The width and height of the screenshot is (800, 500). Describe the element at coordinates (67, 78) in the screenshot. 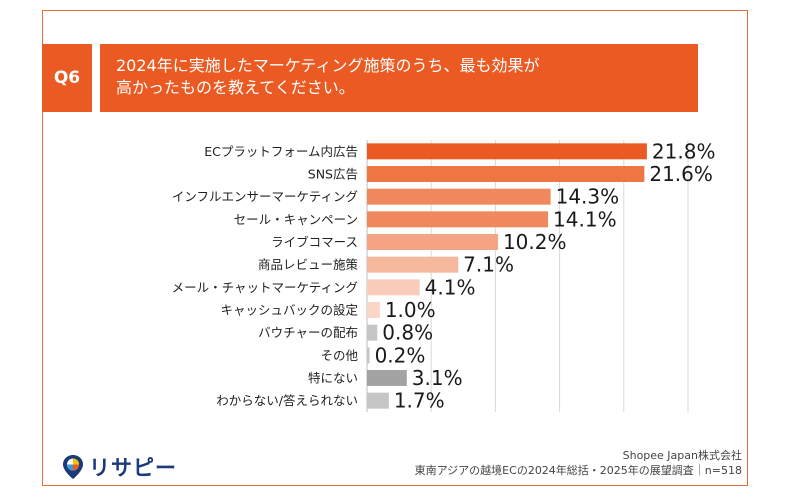

I see `question-badge: Q6` at that location.